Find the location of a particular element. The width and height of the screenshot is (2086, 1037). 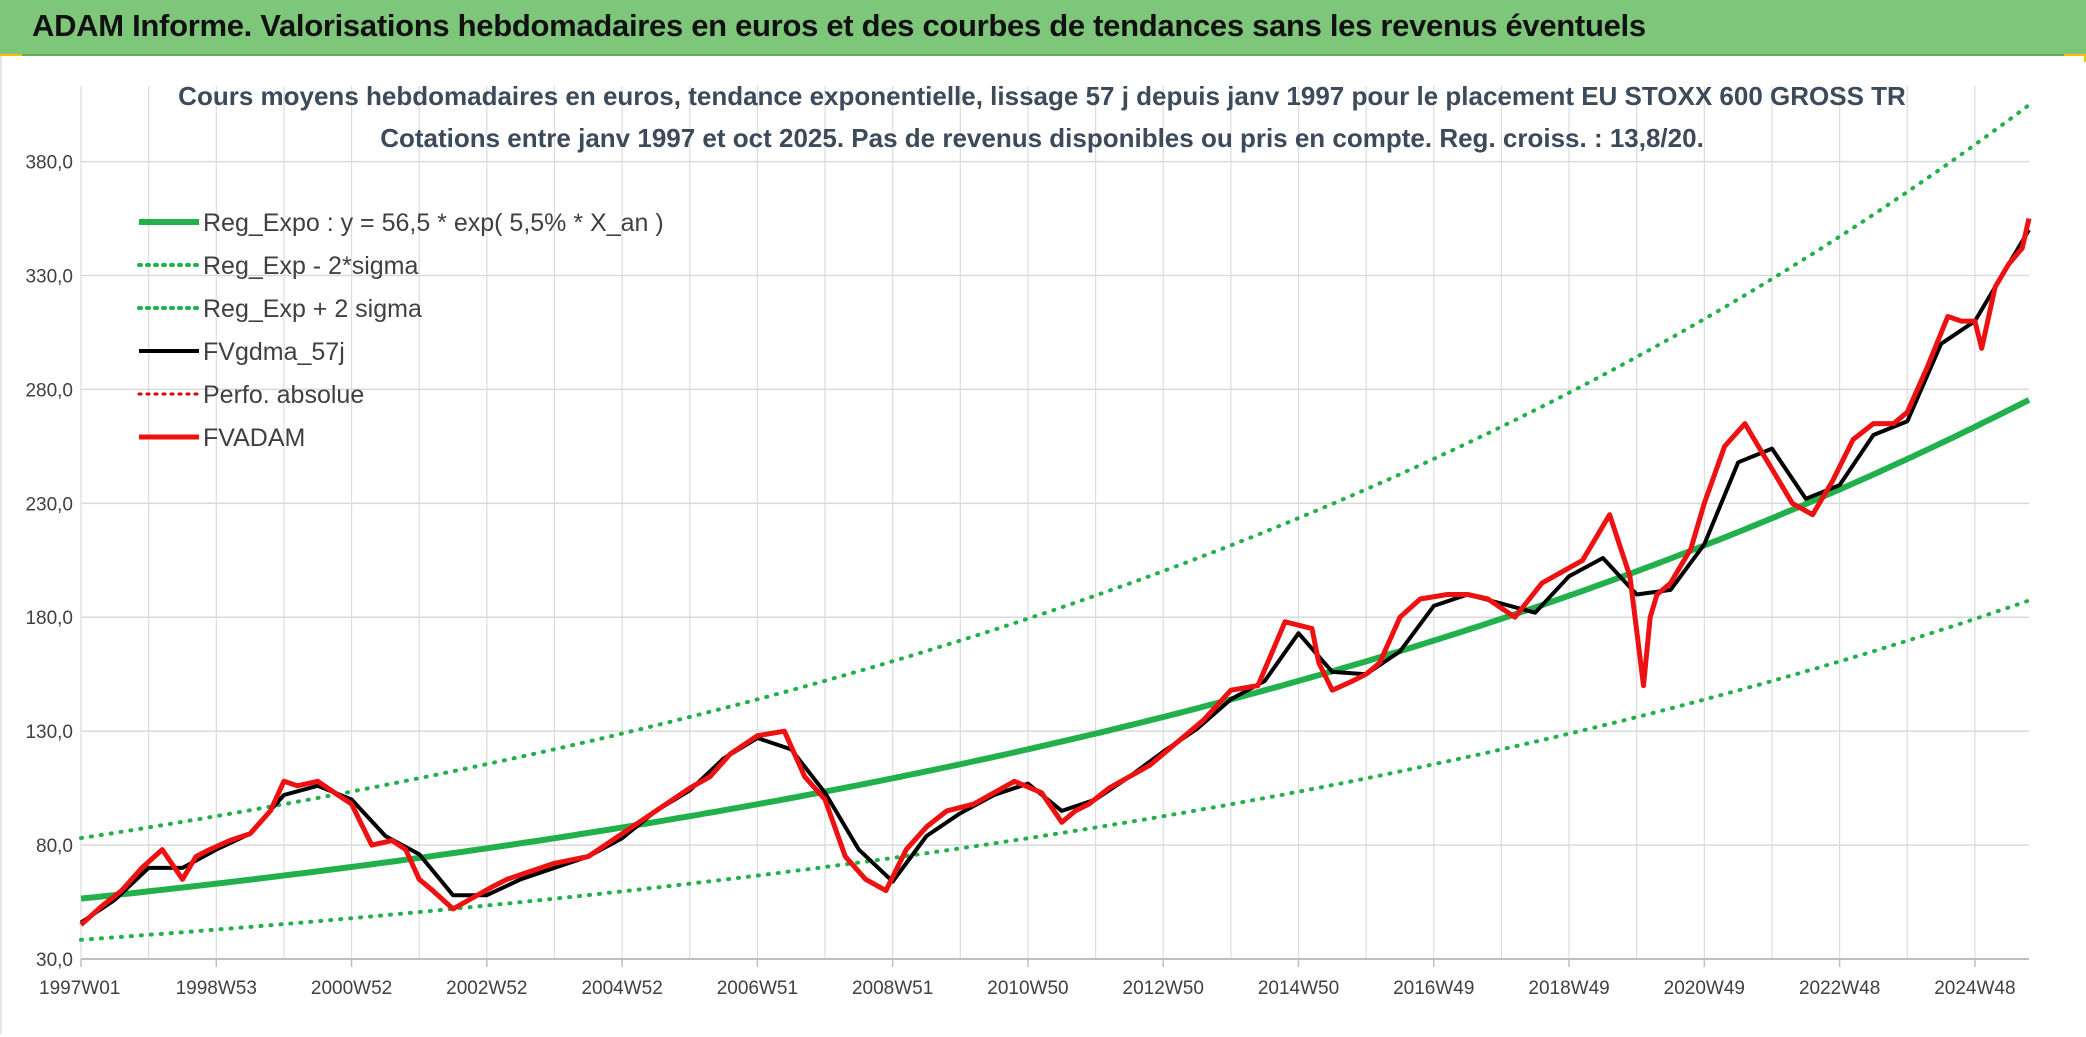

legend-label: FVADAM is located at coordinates (254, 438).